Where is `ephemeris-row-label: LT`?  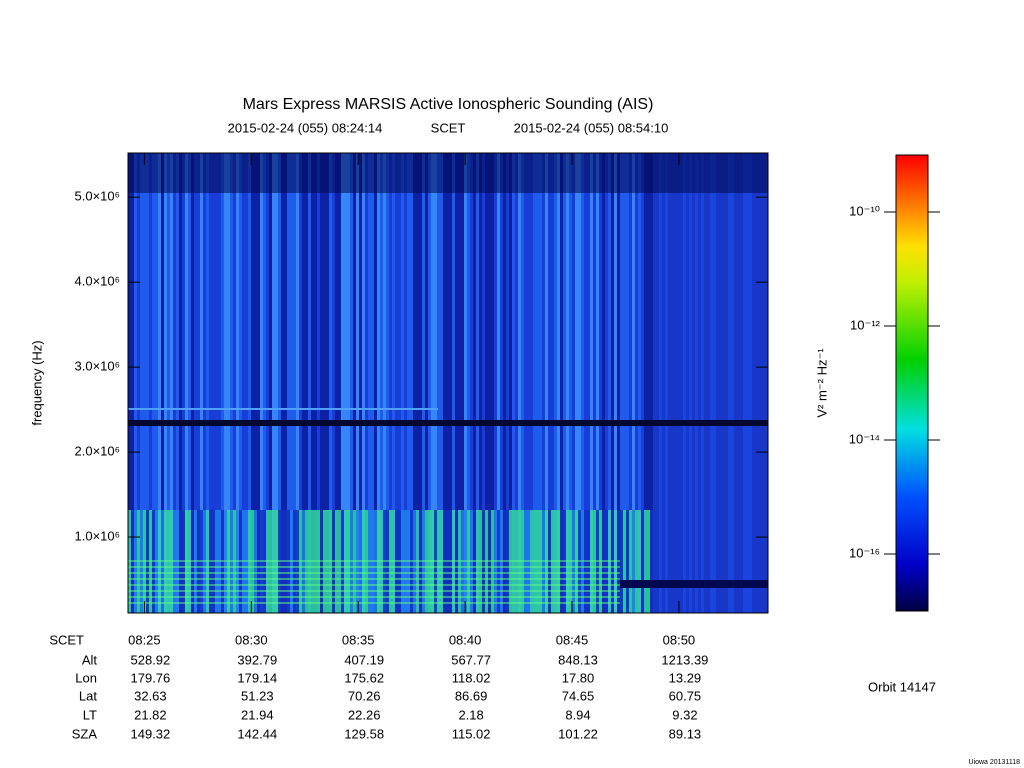 ephemeris-row-label: LT is located at coordinates (90, 714).